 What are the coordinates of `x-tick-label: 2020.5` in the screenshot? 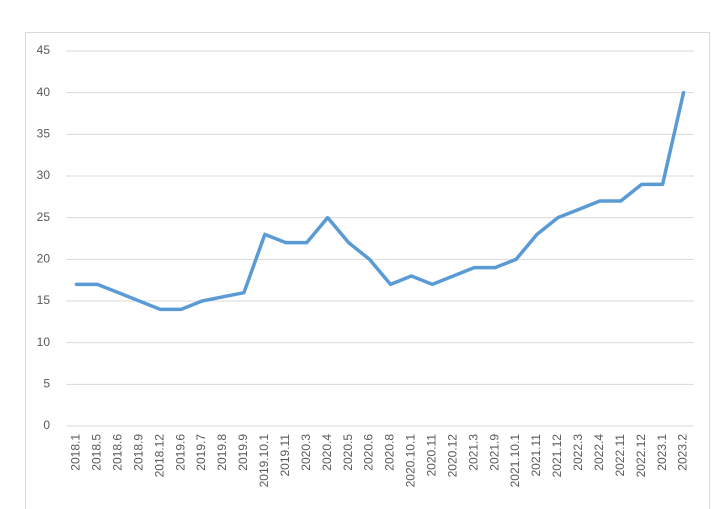 It's located at (348, 452).